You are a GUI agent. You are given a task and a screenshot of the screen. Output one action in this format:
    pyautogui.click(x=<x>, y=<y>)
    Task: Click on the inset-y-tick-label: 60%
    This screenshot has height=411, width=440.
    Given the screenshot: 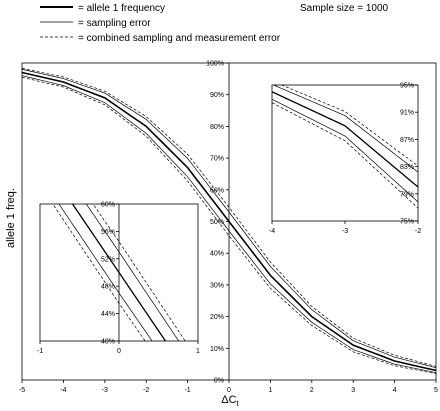 What is the action you would take?
    pyautogui.click(x=108, y=205)
    